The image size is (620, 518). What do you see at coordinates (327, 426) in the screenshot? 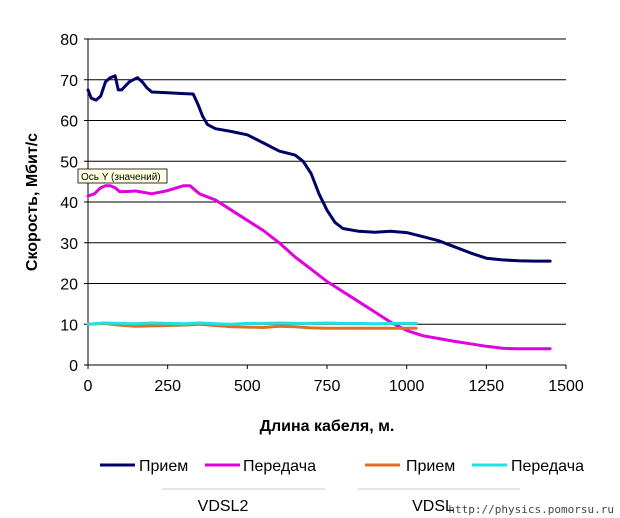
I see `x-axis-title: Длина кабеля, м.` at bounding box center [327, 426].